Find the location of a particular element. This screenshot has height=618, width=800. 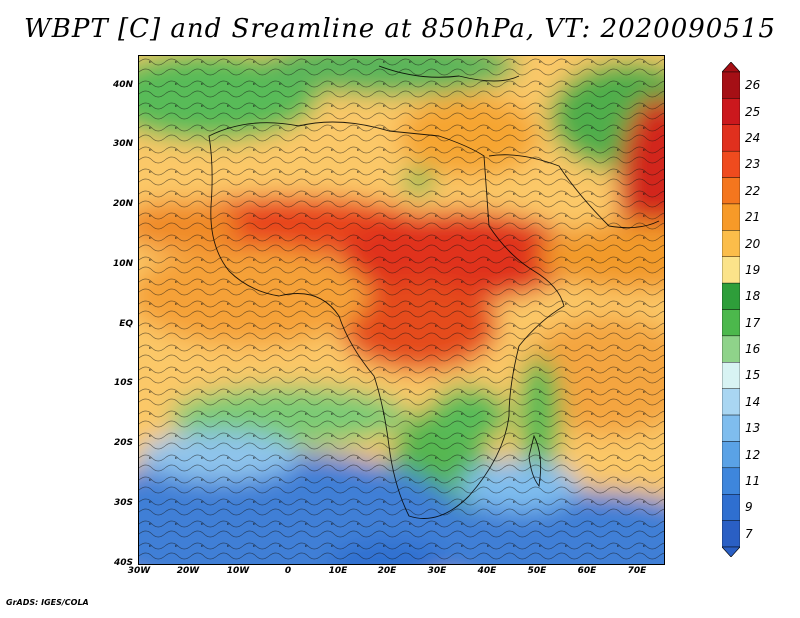

lat-tick-40s: 40S is located at coordinates (123, 563).